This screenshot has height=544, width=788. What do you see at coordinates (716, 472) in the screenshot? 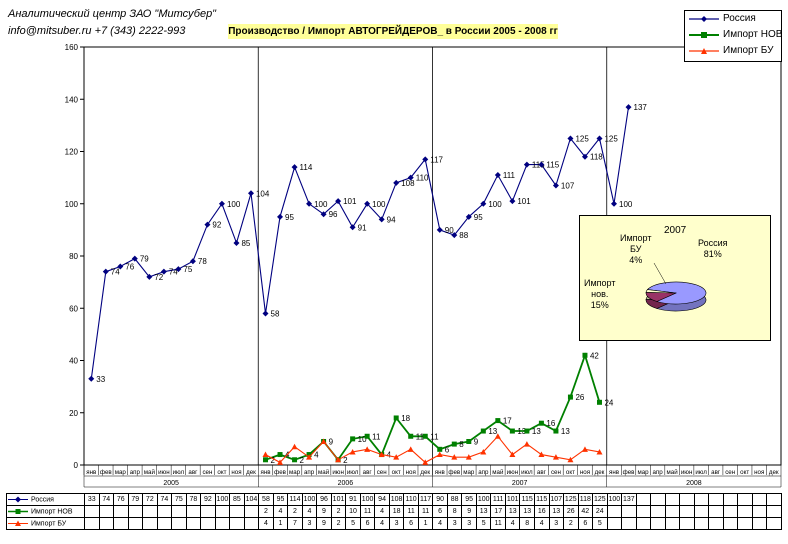
I see `month-label: авг` at bounding box center [716, 472].